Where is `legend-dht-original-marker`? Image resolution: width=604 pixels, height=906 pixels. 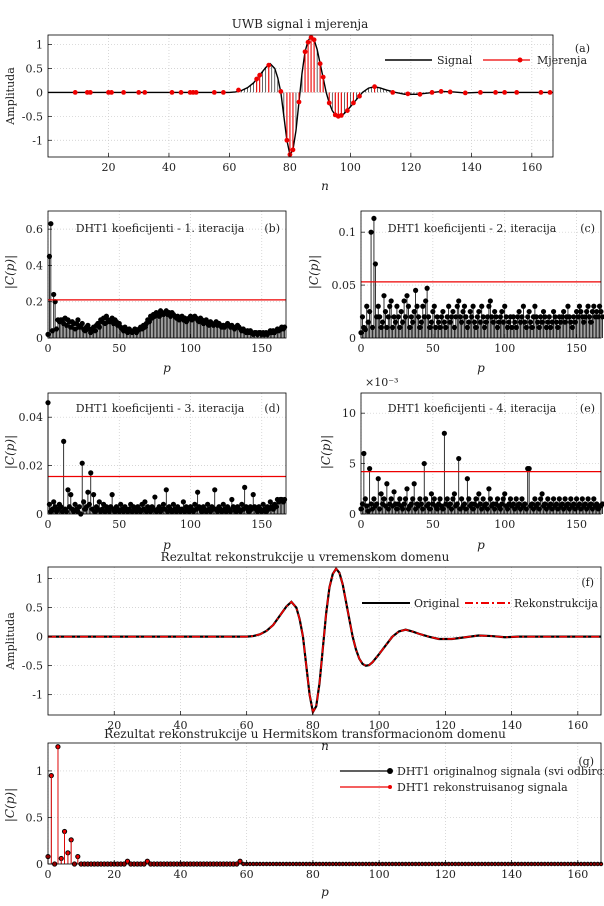 legend-dht-original-marker is located at coordinates (390, 771).